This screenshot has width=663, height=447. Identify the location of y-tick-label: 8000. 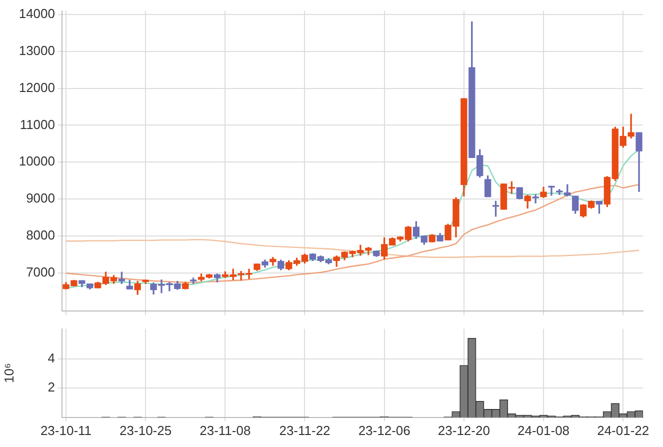
(40, 234).